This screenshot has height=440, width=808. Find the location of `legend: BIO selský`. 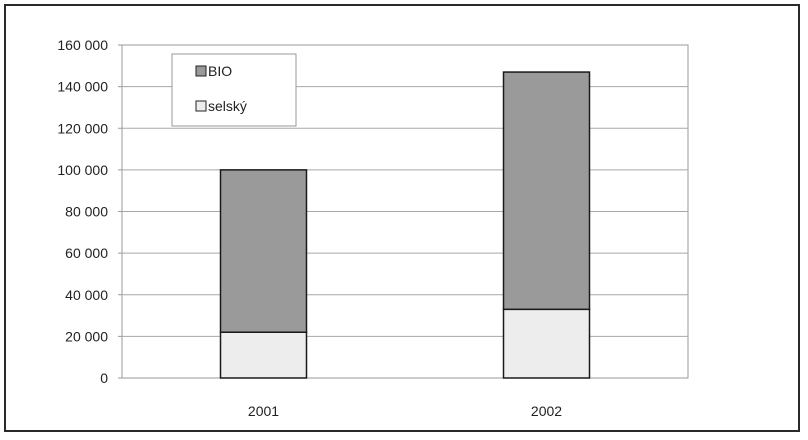

legend: BIO selský is located at coordinates (234, 90).